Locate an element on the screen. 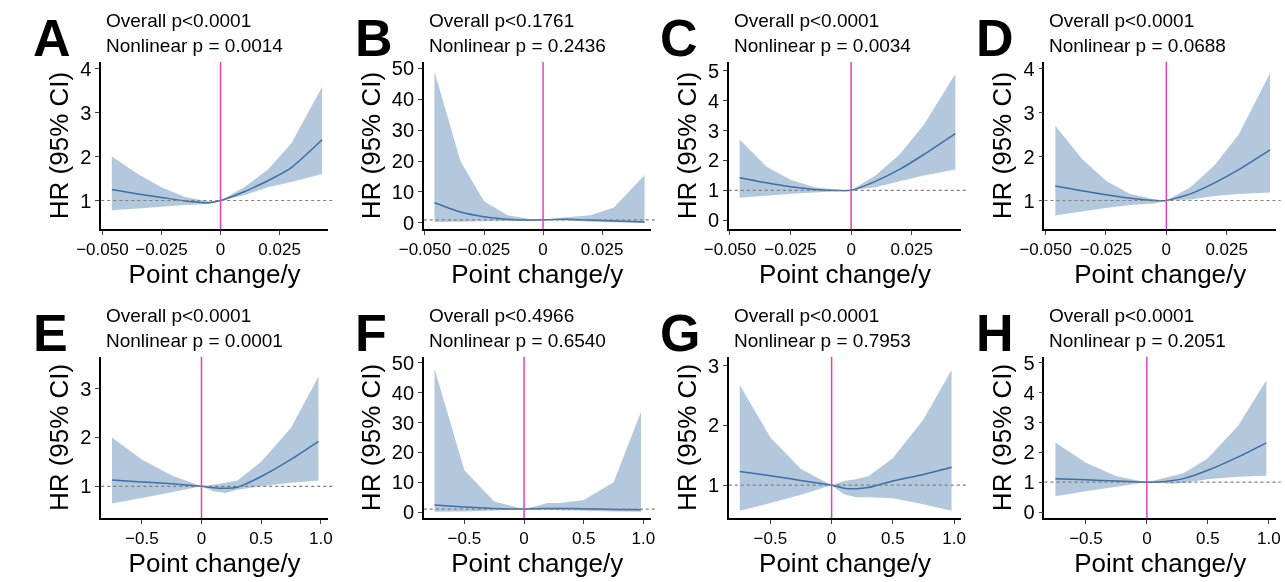 This screenshot has height=582, width=1285. chart-title: D is located at coordinates (995, 38).